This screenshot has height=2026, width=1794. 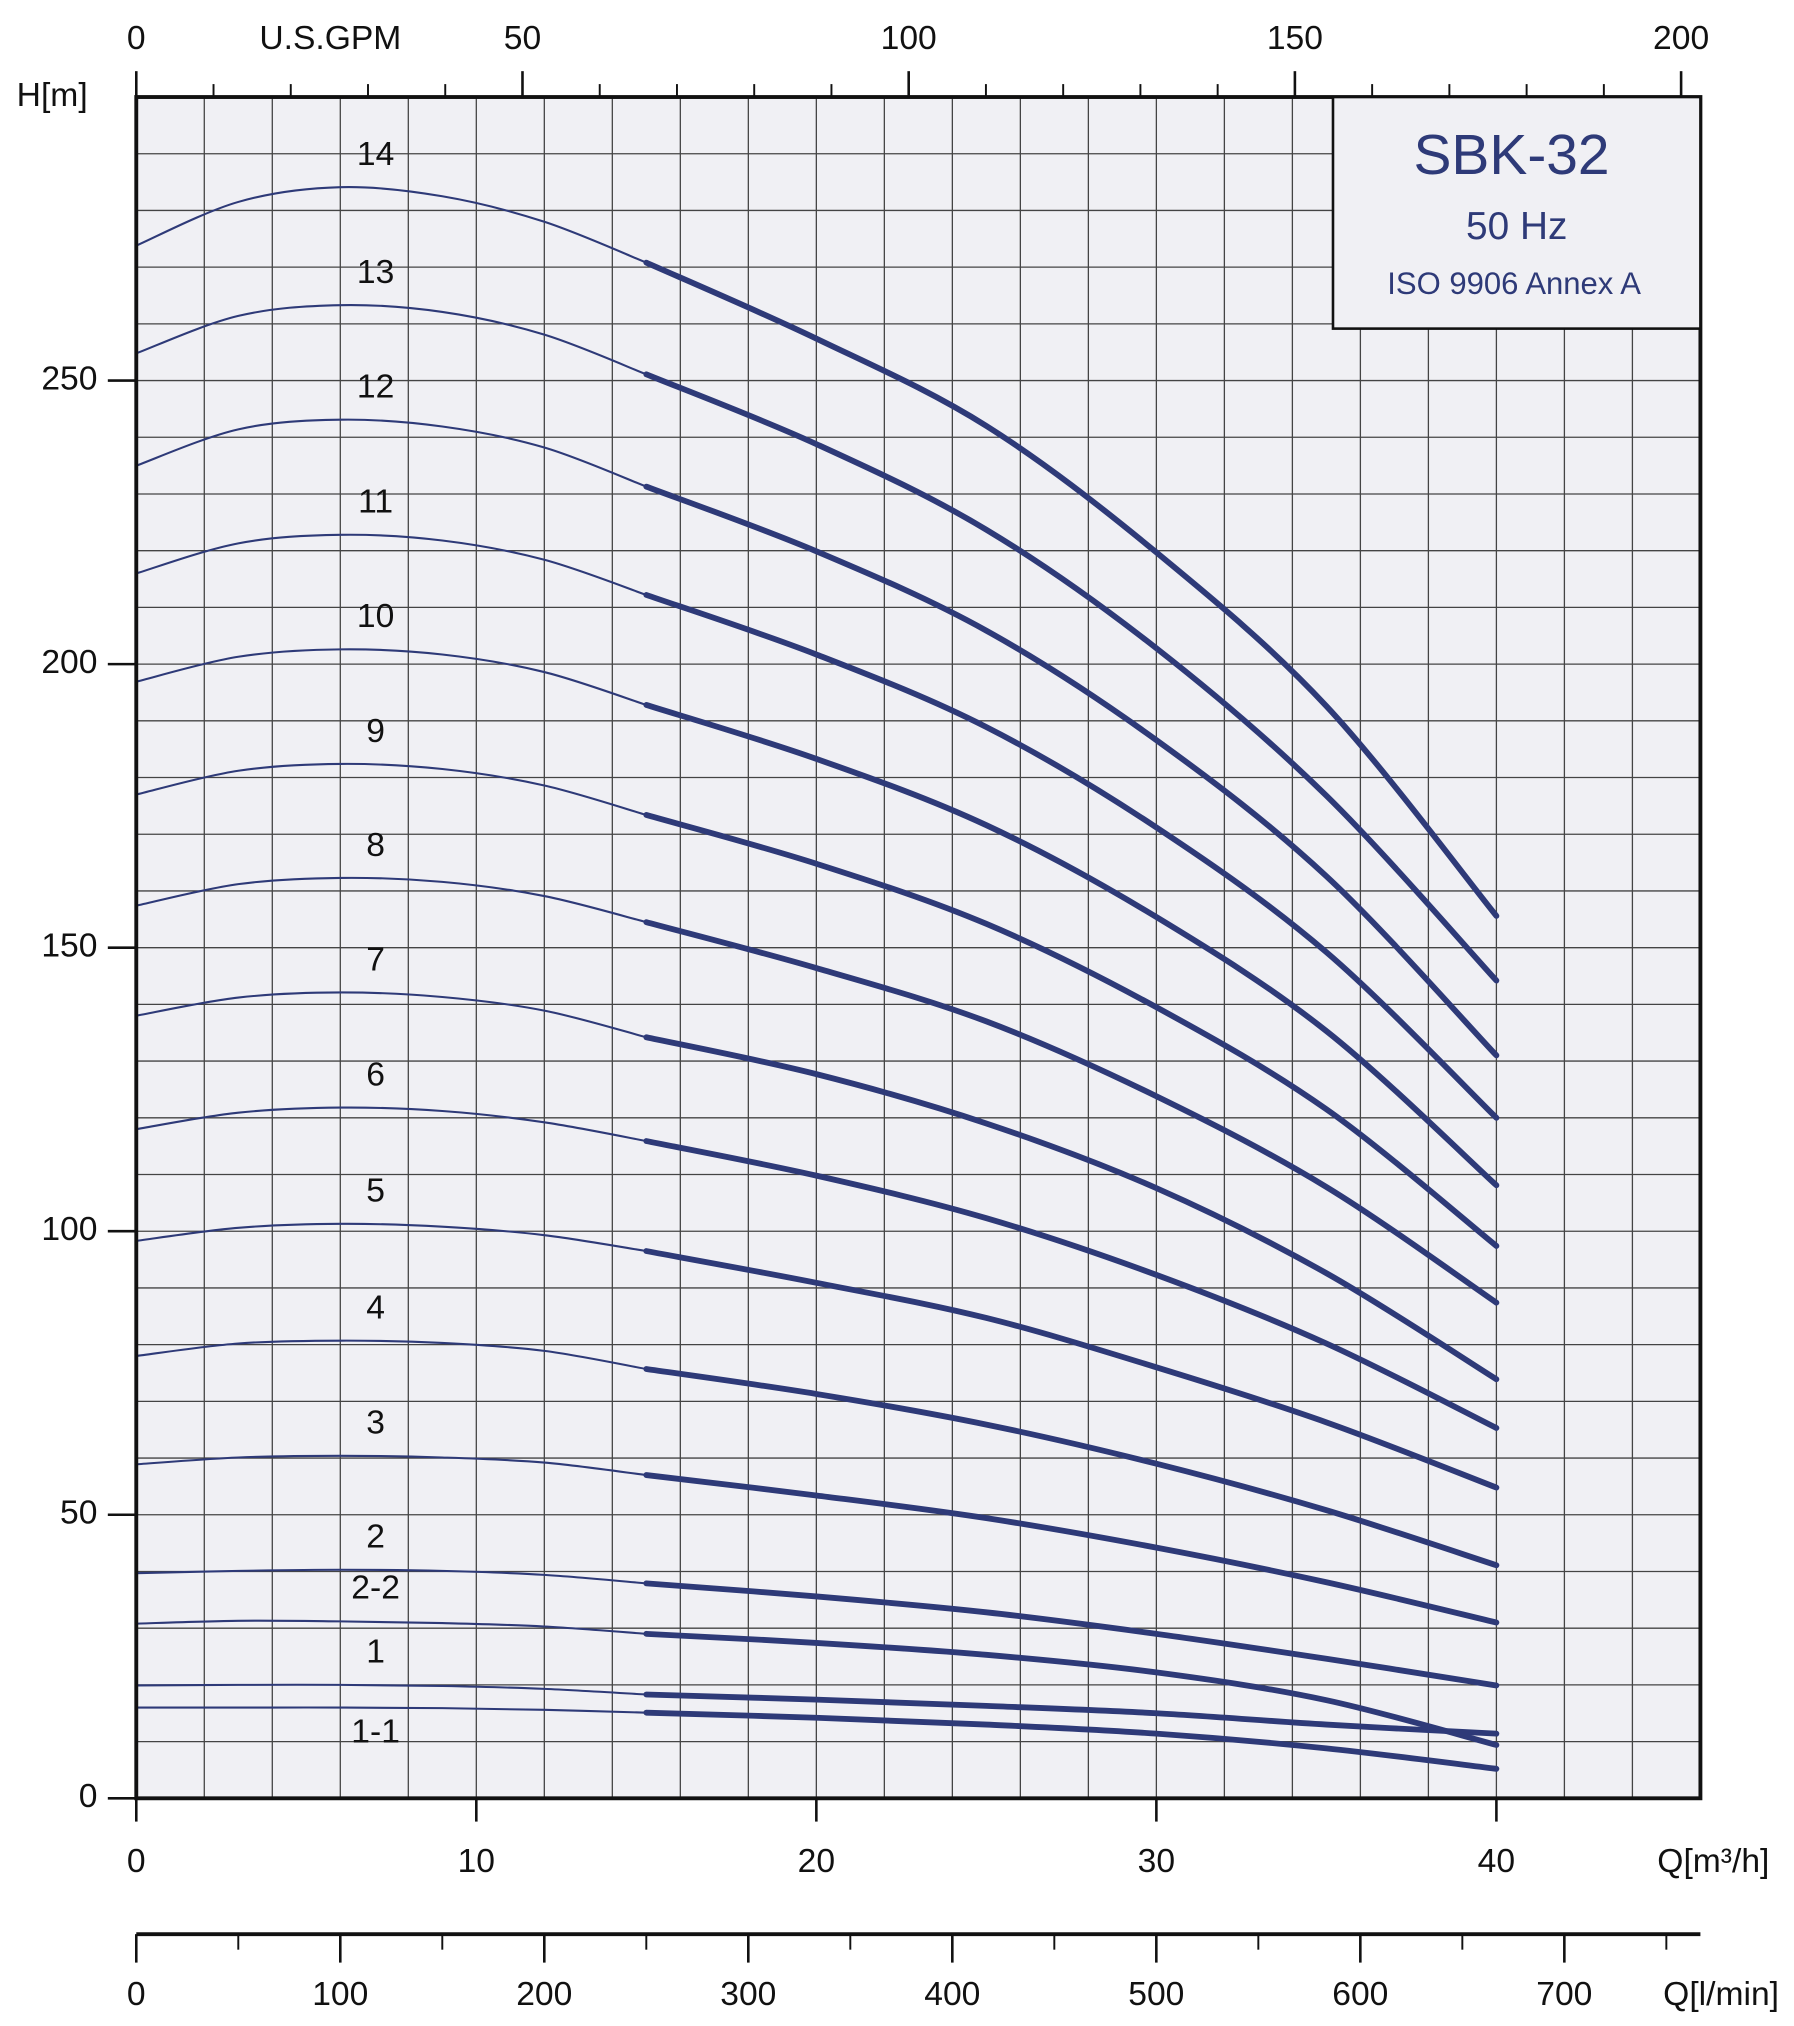 What do you see at coordinates (748, 1994) in the screenshot?
I see `x3-tick-label: 300` at bounding box center [748, 1994].